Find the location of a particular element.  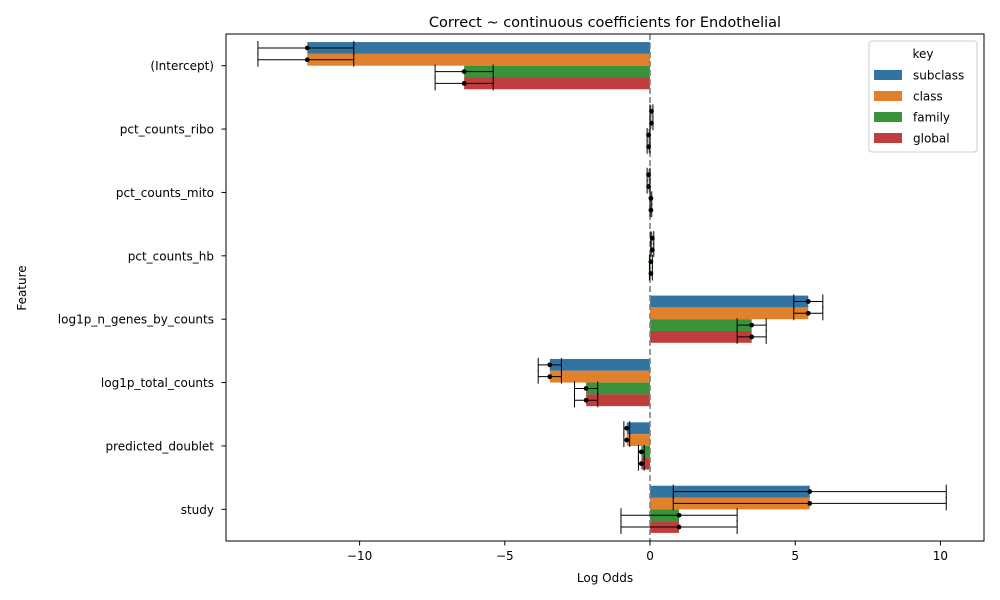

legend-label: global is located at coordinates (931, 139).